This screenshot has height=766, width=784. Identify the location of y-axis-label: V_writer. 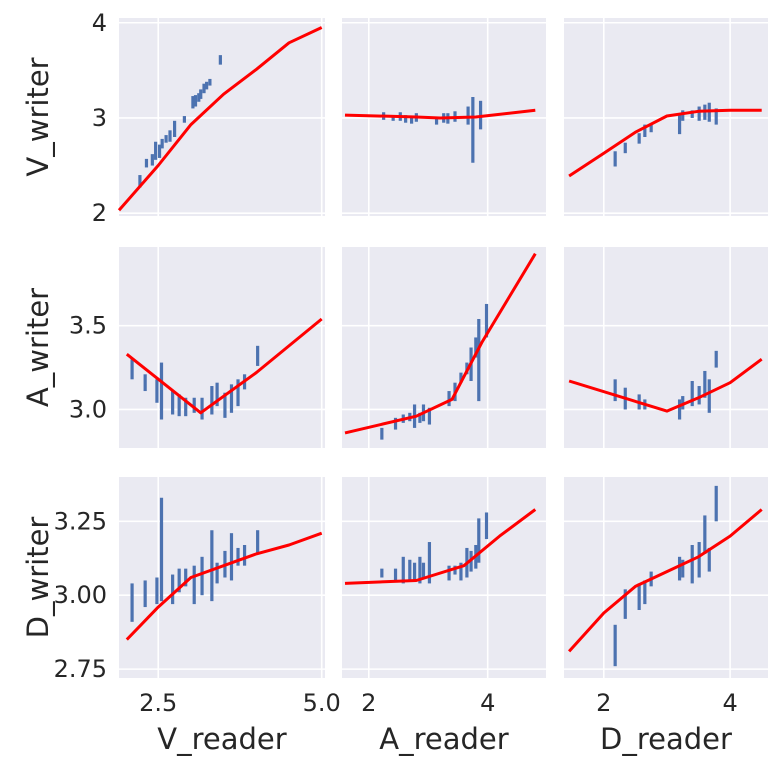
(38, 116).